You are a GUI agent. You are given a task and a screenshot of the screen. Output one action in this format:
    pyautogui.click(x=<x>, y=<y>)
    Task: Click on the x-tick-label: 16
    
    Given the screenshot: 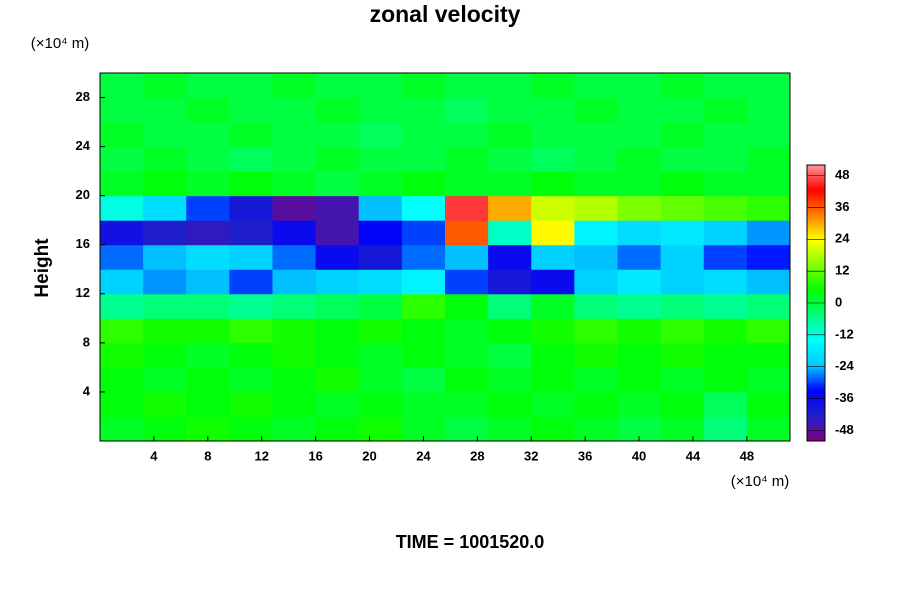 What is the action you would take?
    pyautogui.click(x=315, y=455)
    